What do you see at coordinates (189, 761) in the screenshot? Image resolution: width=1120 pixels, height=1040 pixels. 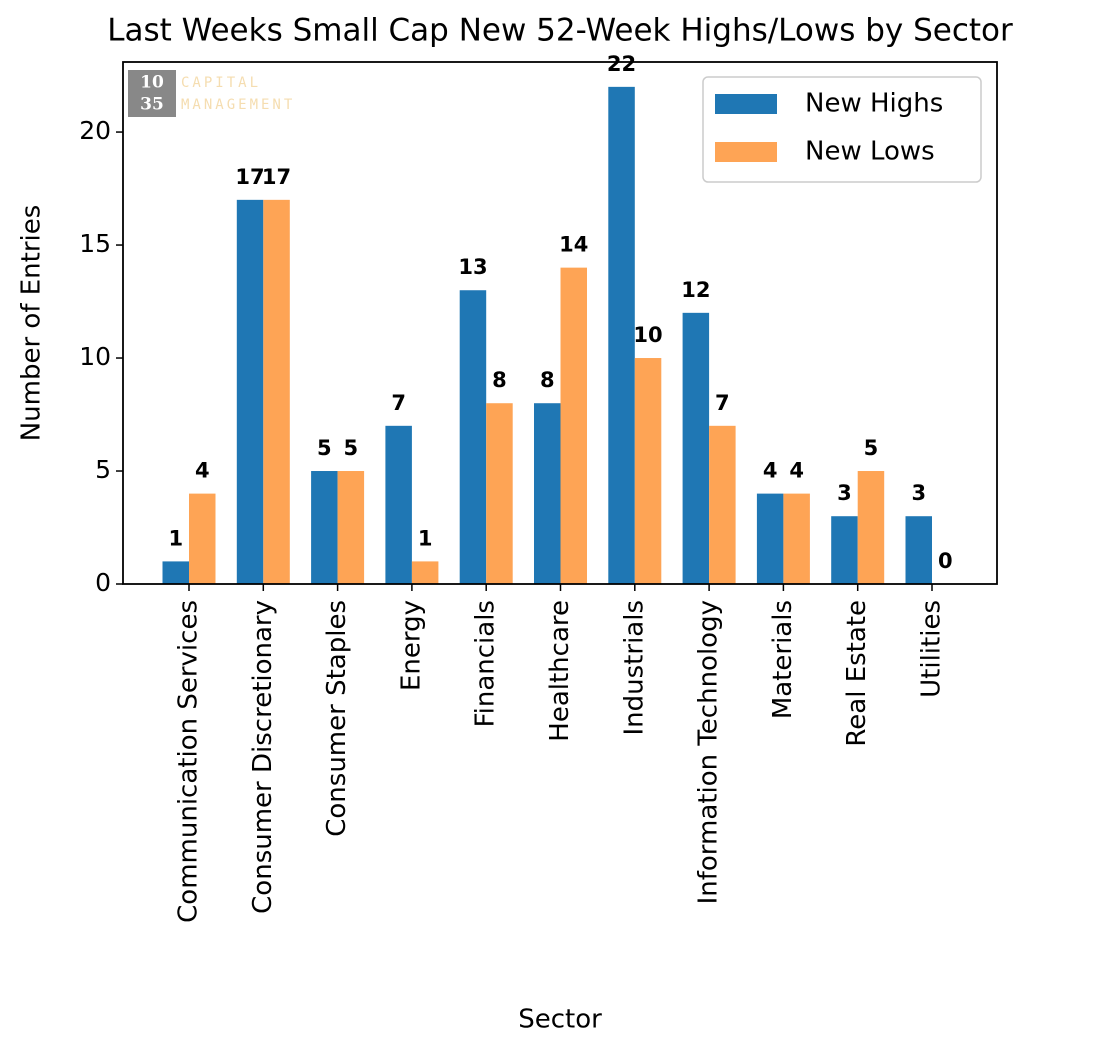 I see `x-tick-label: Communication Services` at bounding box center [189, 761].